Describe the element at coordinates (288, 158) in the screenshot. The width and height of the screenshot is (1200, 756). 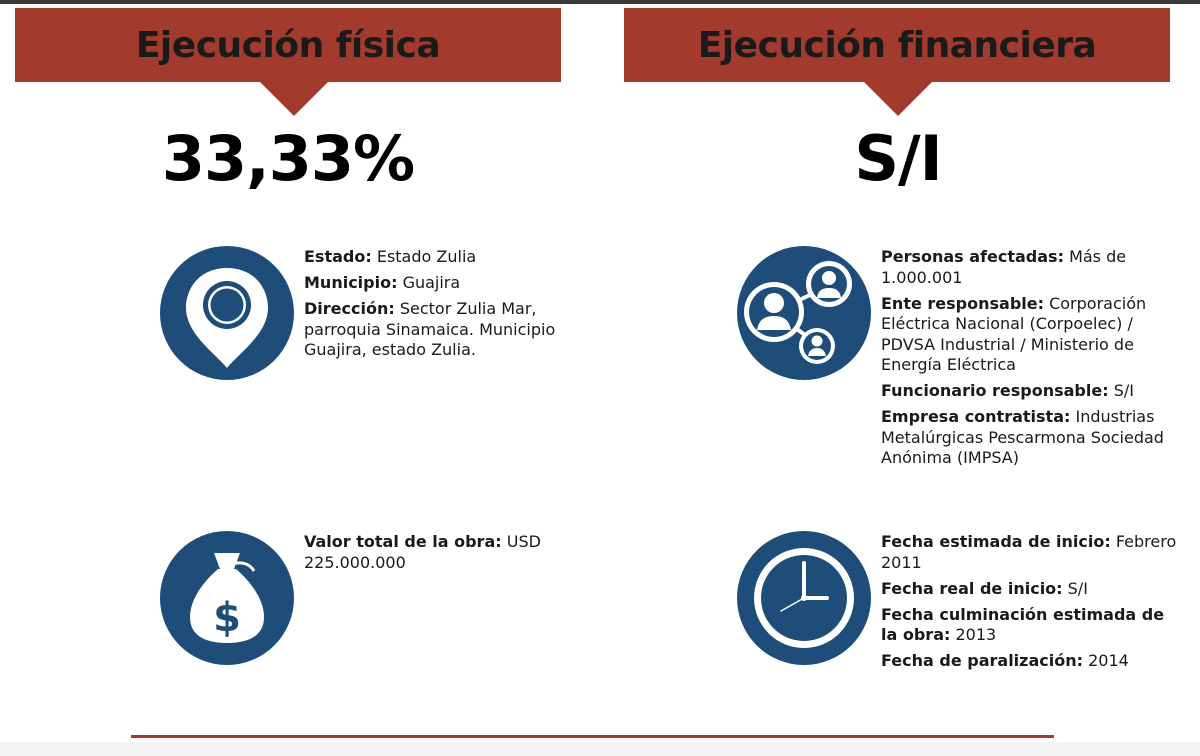
I see `ejecucion-fisica-value: 33,33%` at that location.